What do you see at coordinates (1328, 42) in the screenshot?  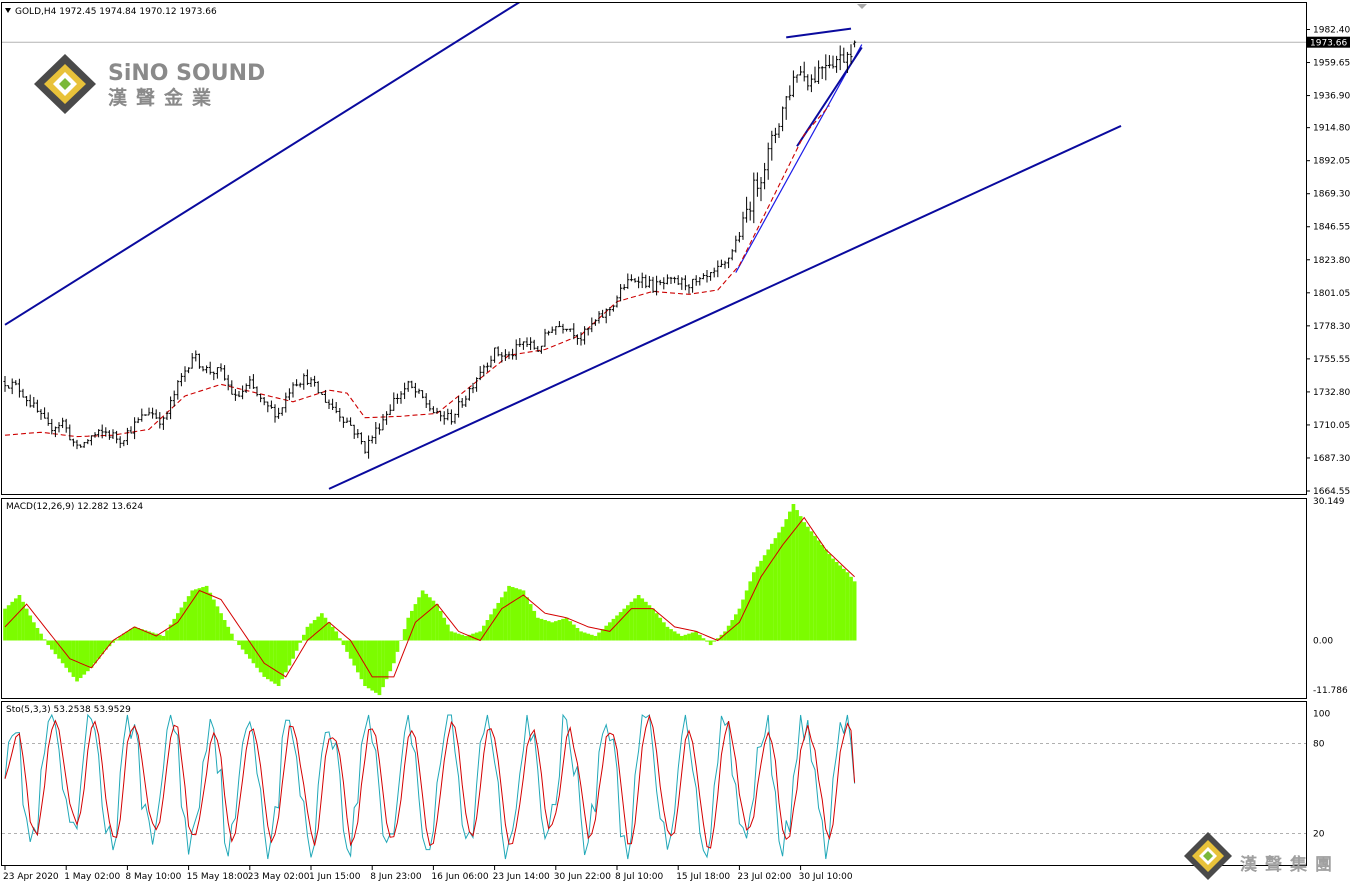 I see `current-price-marker: 1973.66` at bounding box center [1328, 42].